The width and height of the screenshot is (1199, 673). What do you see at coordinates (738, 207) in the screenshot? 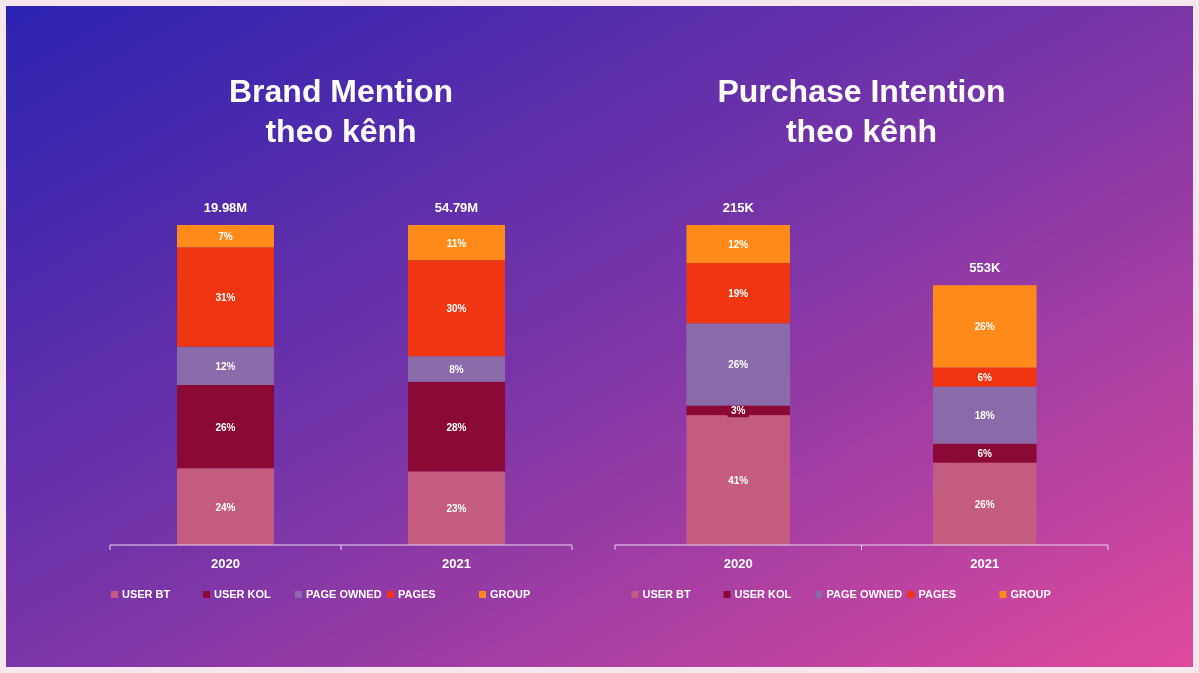
I see `annotation: 215K` at bounding box center [738, 207].